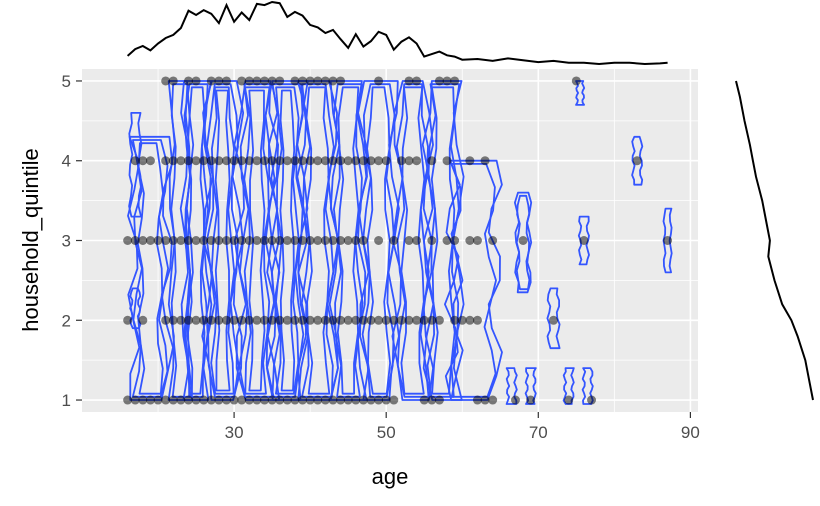 The width and height of the screenshot is (820, 506). I want to click on y-tick-label: 4, so click(66, 161).